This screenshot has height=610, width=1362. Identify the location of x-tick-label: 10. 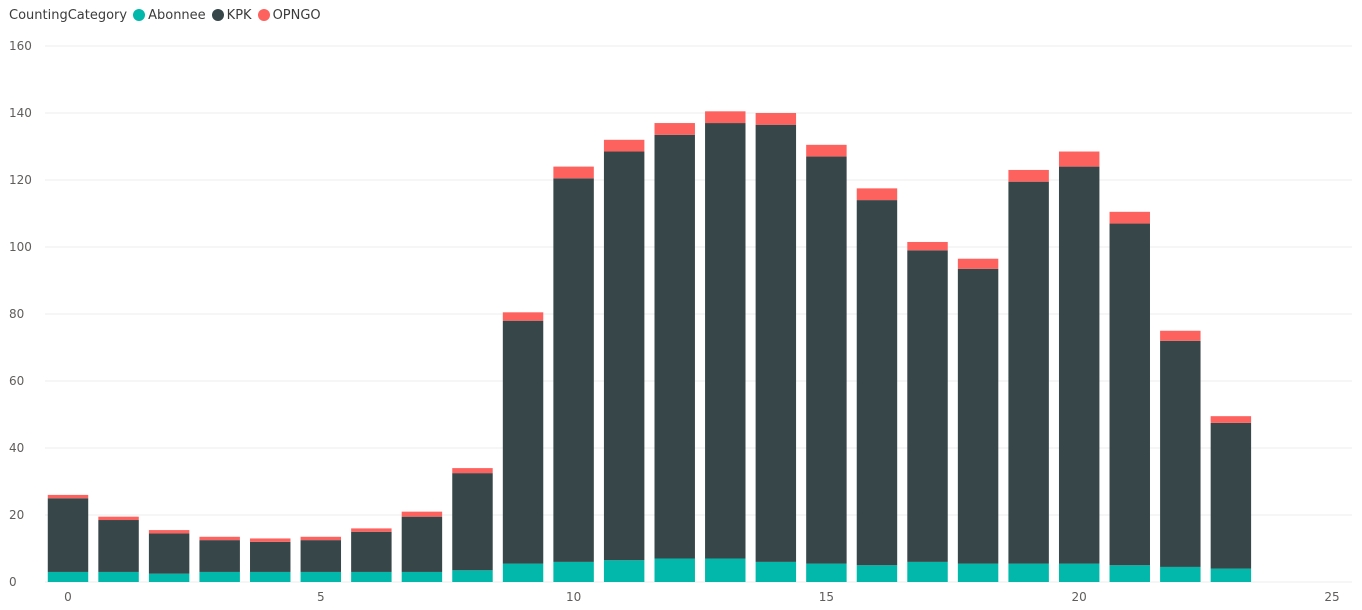
(573, 597).